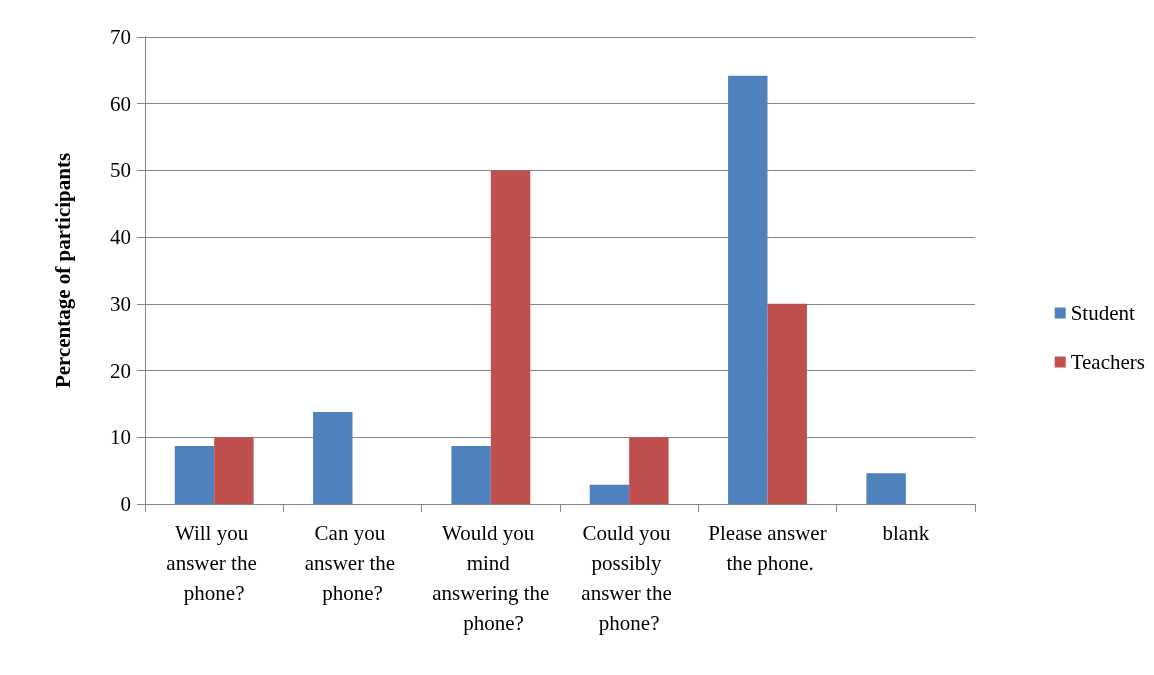 This screenshot has width=1154, height=675. Describe the element at coordinates (491, 578) in the screenshot. I see `x-tick-label: Would you mind answering the phone?` at that location.